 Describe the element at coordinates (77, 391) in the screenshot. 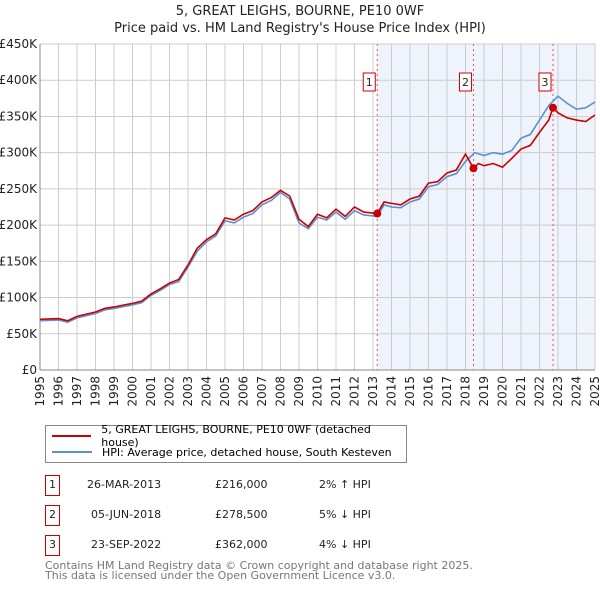

I see `x-tick-label: 1997` at that location.